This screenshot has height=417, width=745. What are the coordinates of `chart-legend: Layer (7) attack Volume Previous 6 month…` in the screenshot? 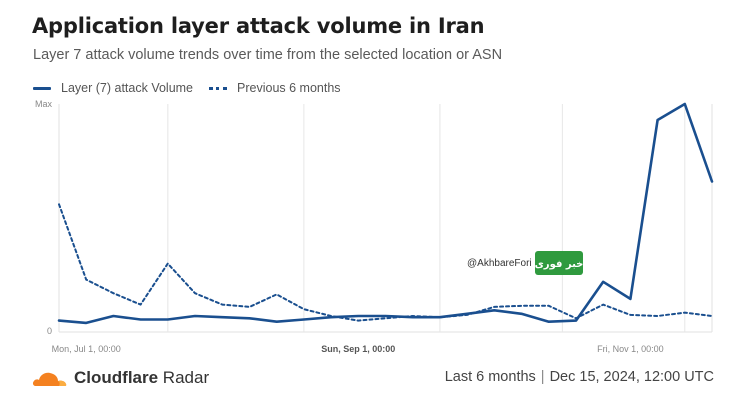 It's located at (195, 88).